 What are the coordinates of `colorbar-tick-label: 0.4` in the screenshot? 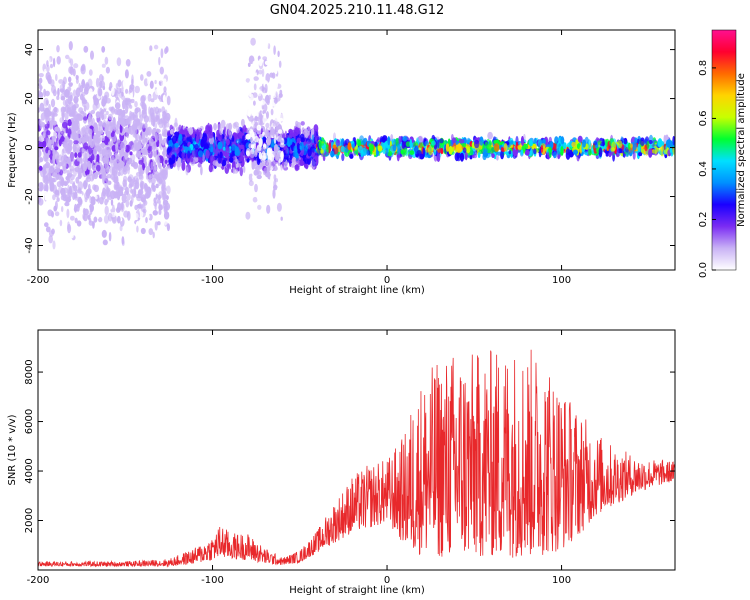 It's located at (703, 169).